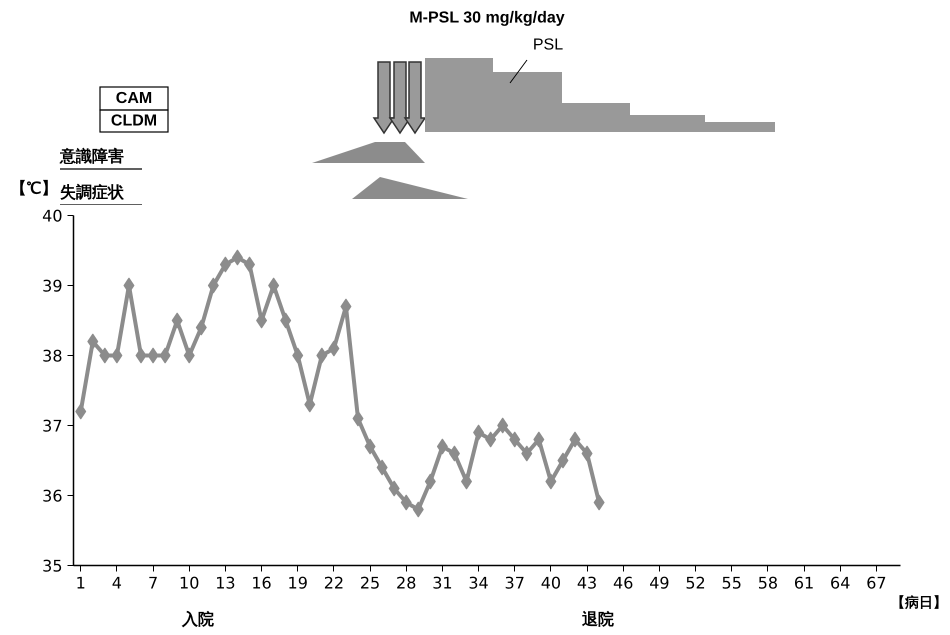 This screenshot has width=950, height=635. Describe the element at coordinates (514, 583) in the screenshot. I see `x-tick-label: 37` at that location.